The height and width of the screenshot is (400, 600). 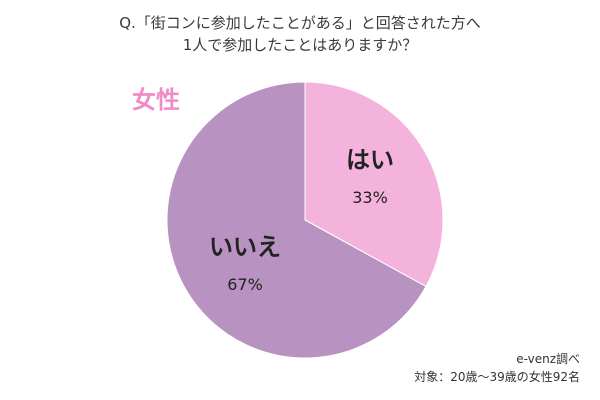 I want to click on pie-labels: はい 33% いいえ 67%, so click(x=301, y=220).